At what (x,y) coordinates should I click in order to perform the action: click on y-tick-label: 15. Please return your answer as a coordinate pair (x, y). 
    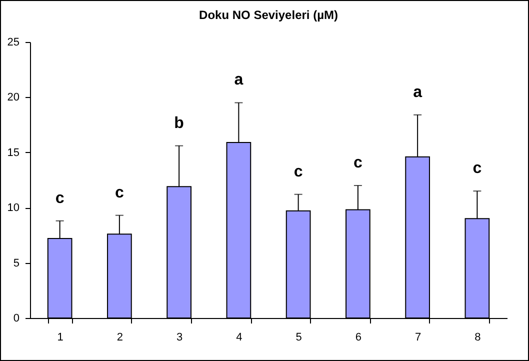
    Looking at the image, I should click on (13, 152).